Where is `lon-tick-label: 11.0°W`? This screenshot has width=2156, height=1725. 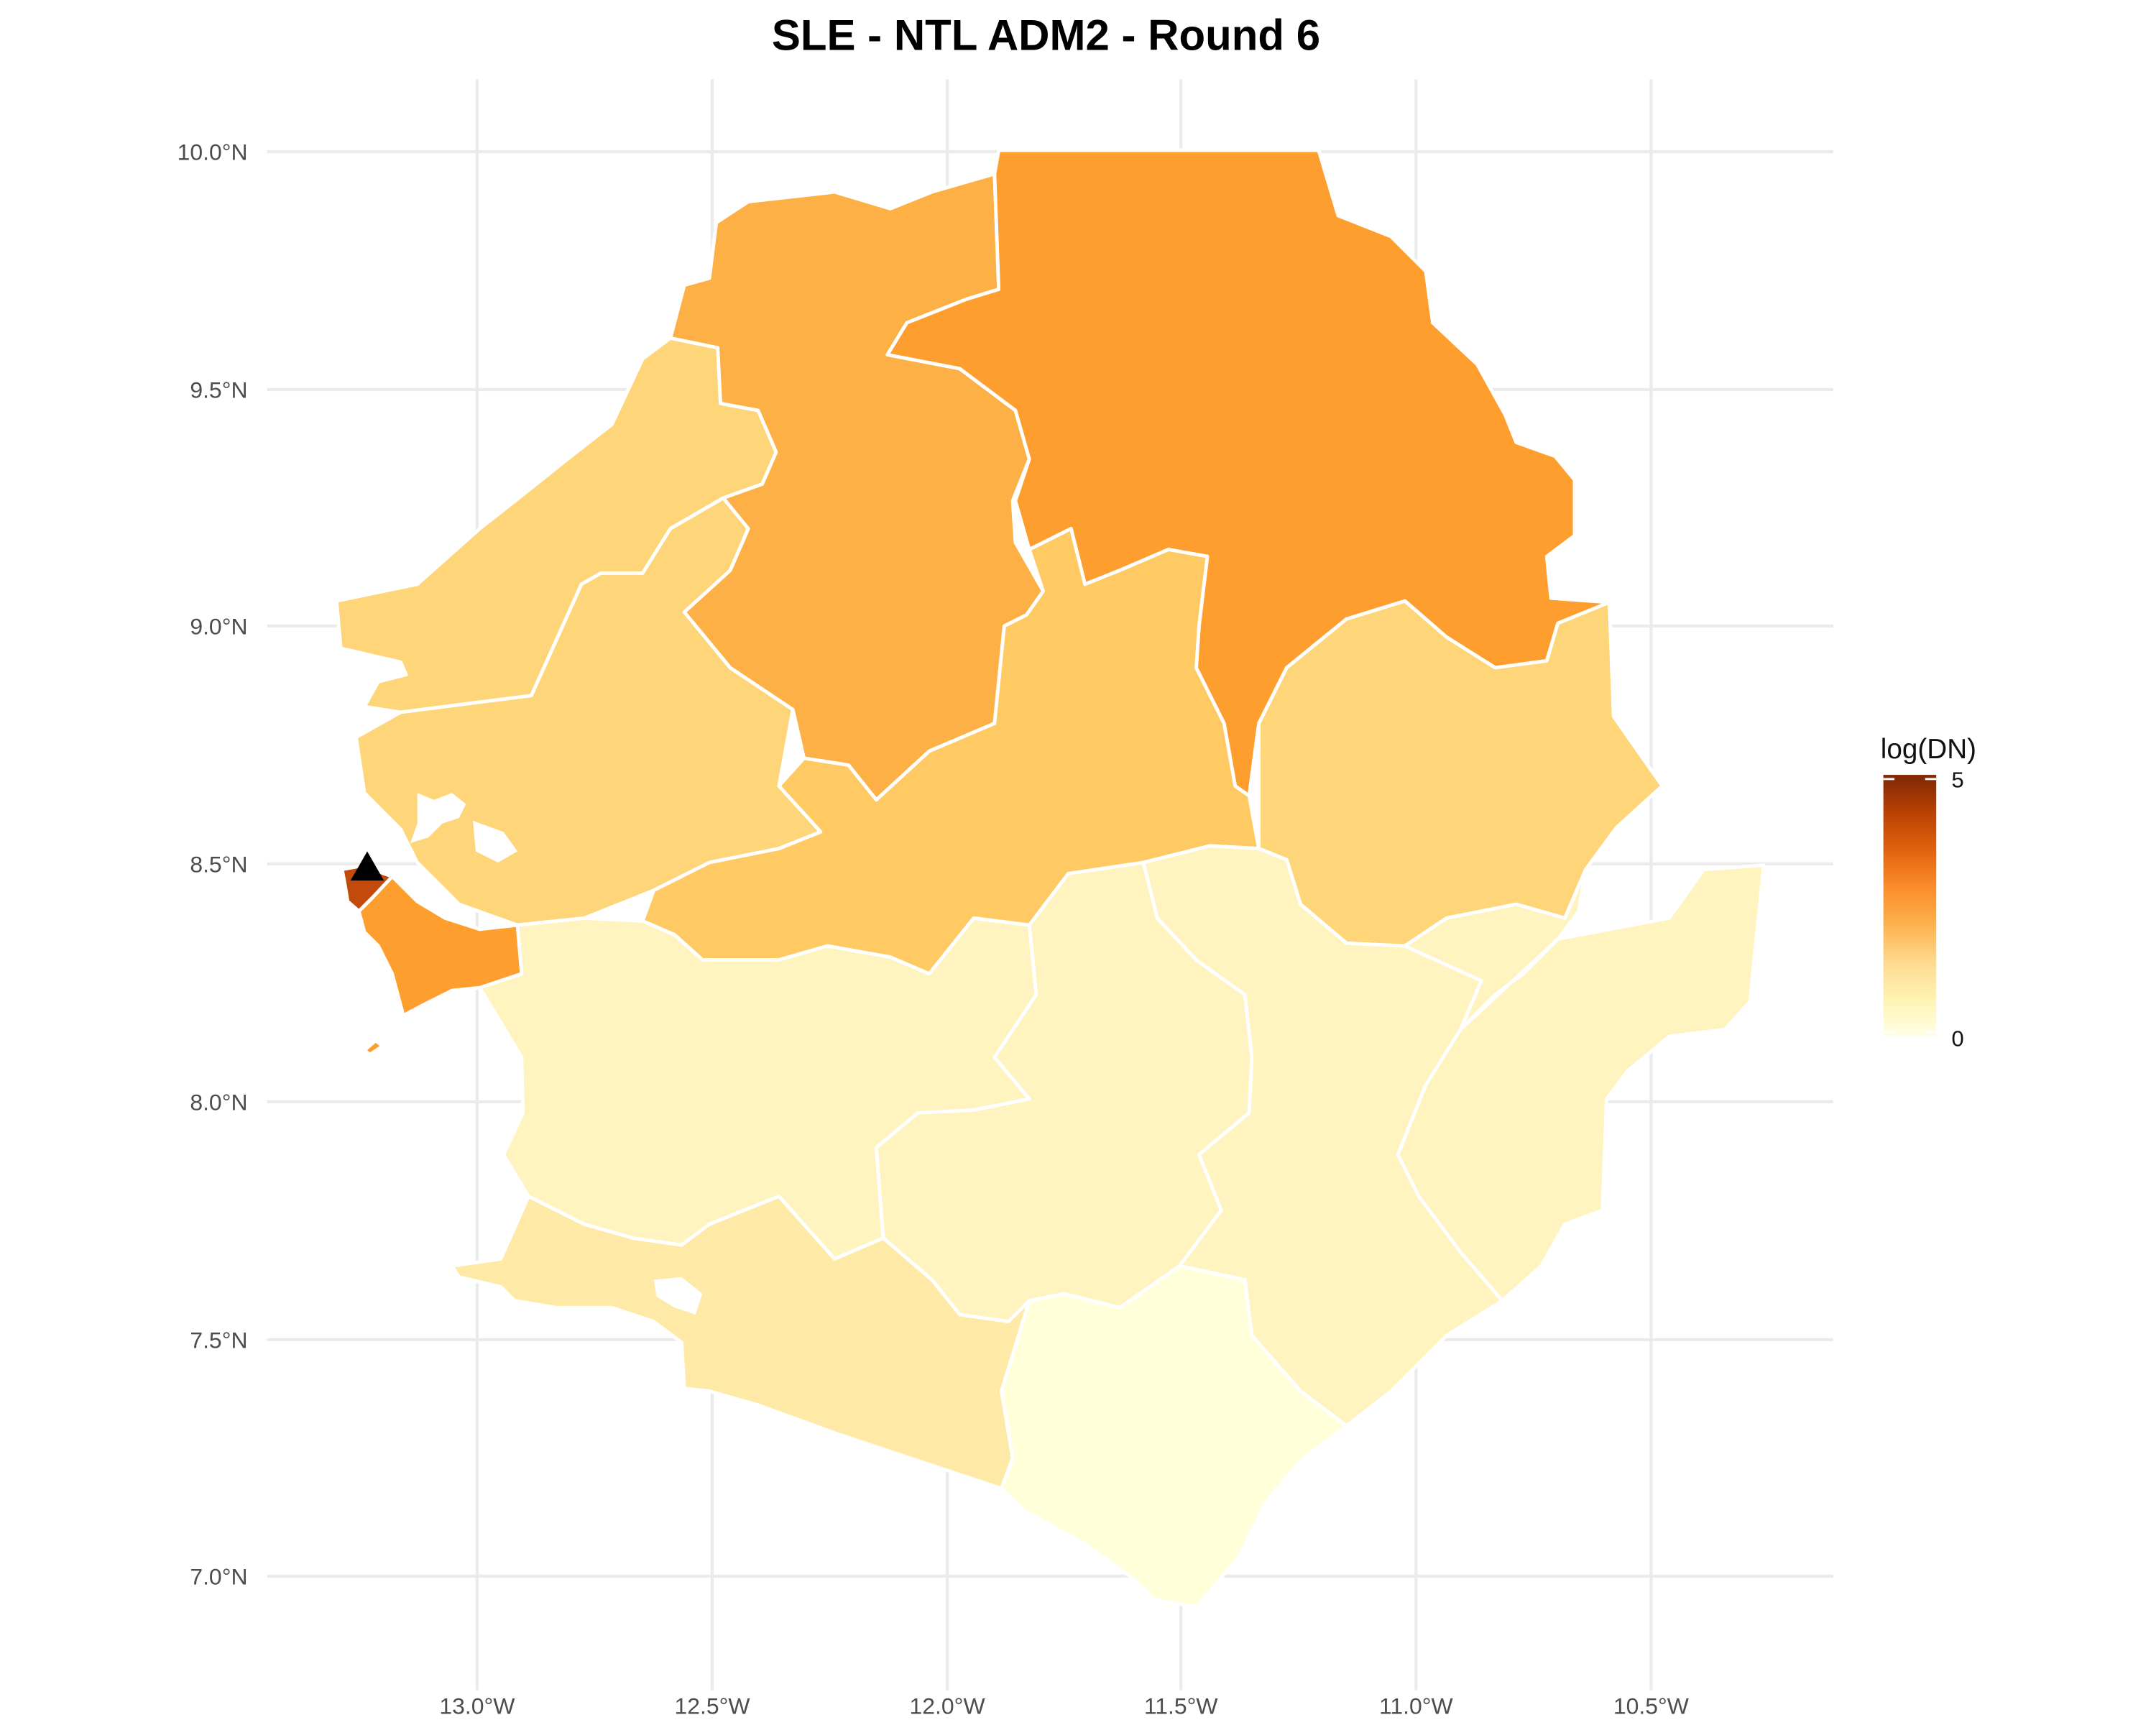 lon-tick-label: 11.0°W is located at coordinates (1416, 1706).